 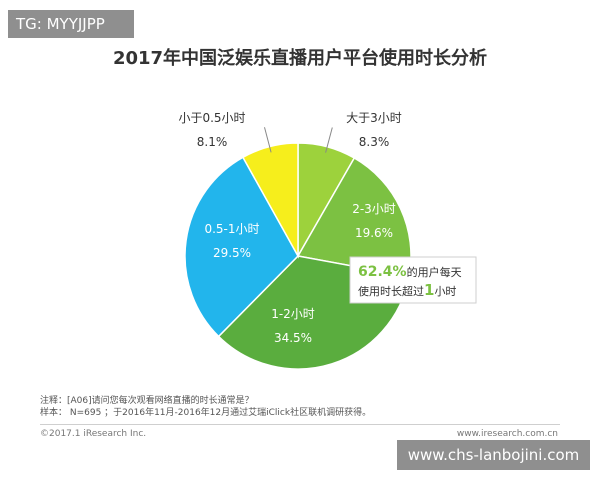 I want to click on tag-label: TG: MYYJJPP, so click(x=71, y=24).